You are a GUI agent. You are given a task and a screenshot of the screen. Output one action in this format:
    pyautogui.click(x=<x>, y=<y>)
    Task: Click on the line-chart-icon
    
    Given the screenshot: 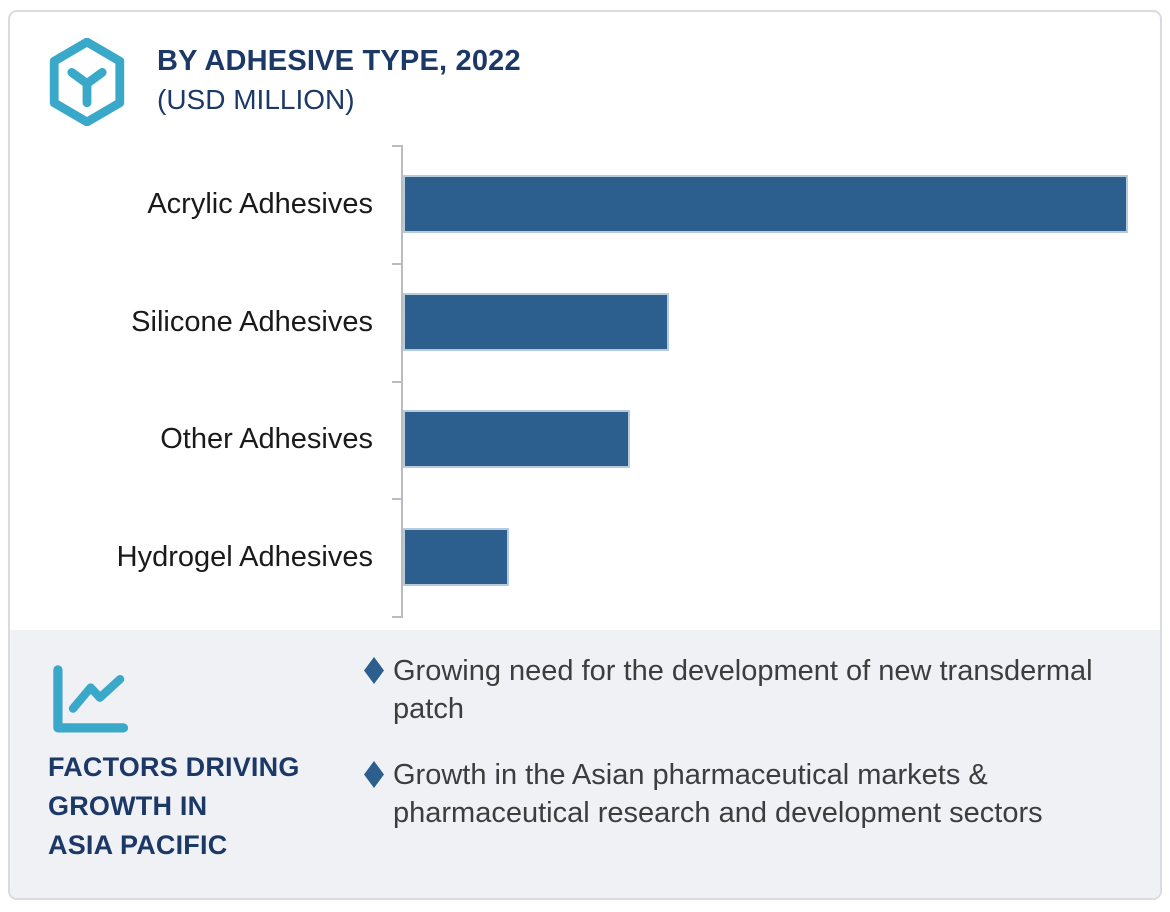 What is the action you would take?
    pyautogui.click(x=91, y=699)
    